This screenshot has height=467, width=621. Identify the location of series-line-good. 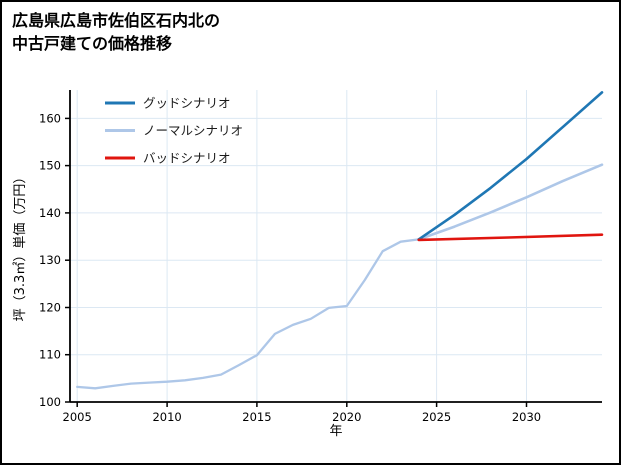
(510, 166).